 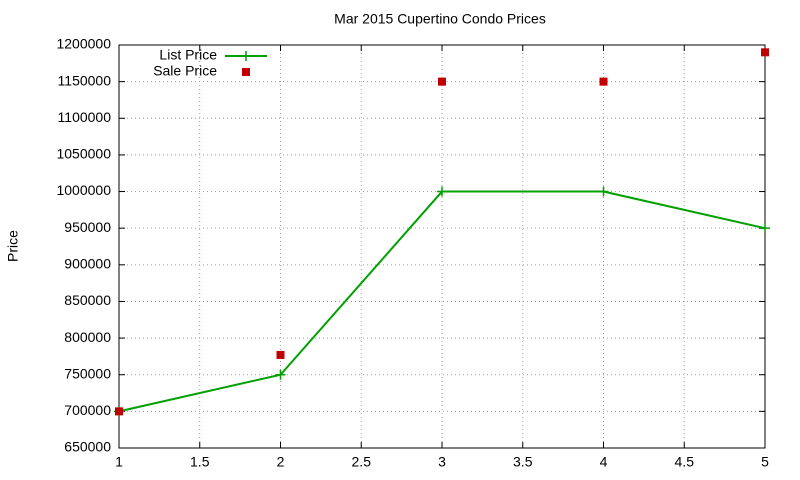 I want to click on y-tick-label: 950000, so click(x=87, y=227).